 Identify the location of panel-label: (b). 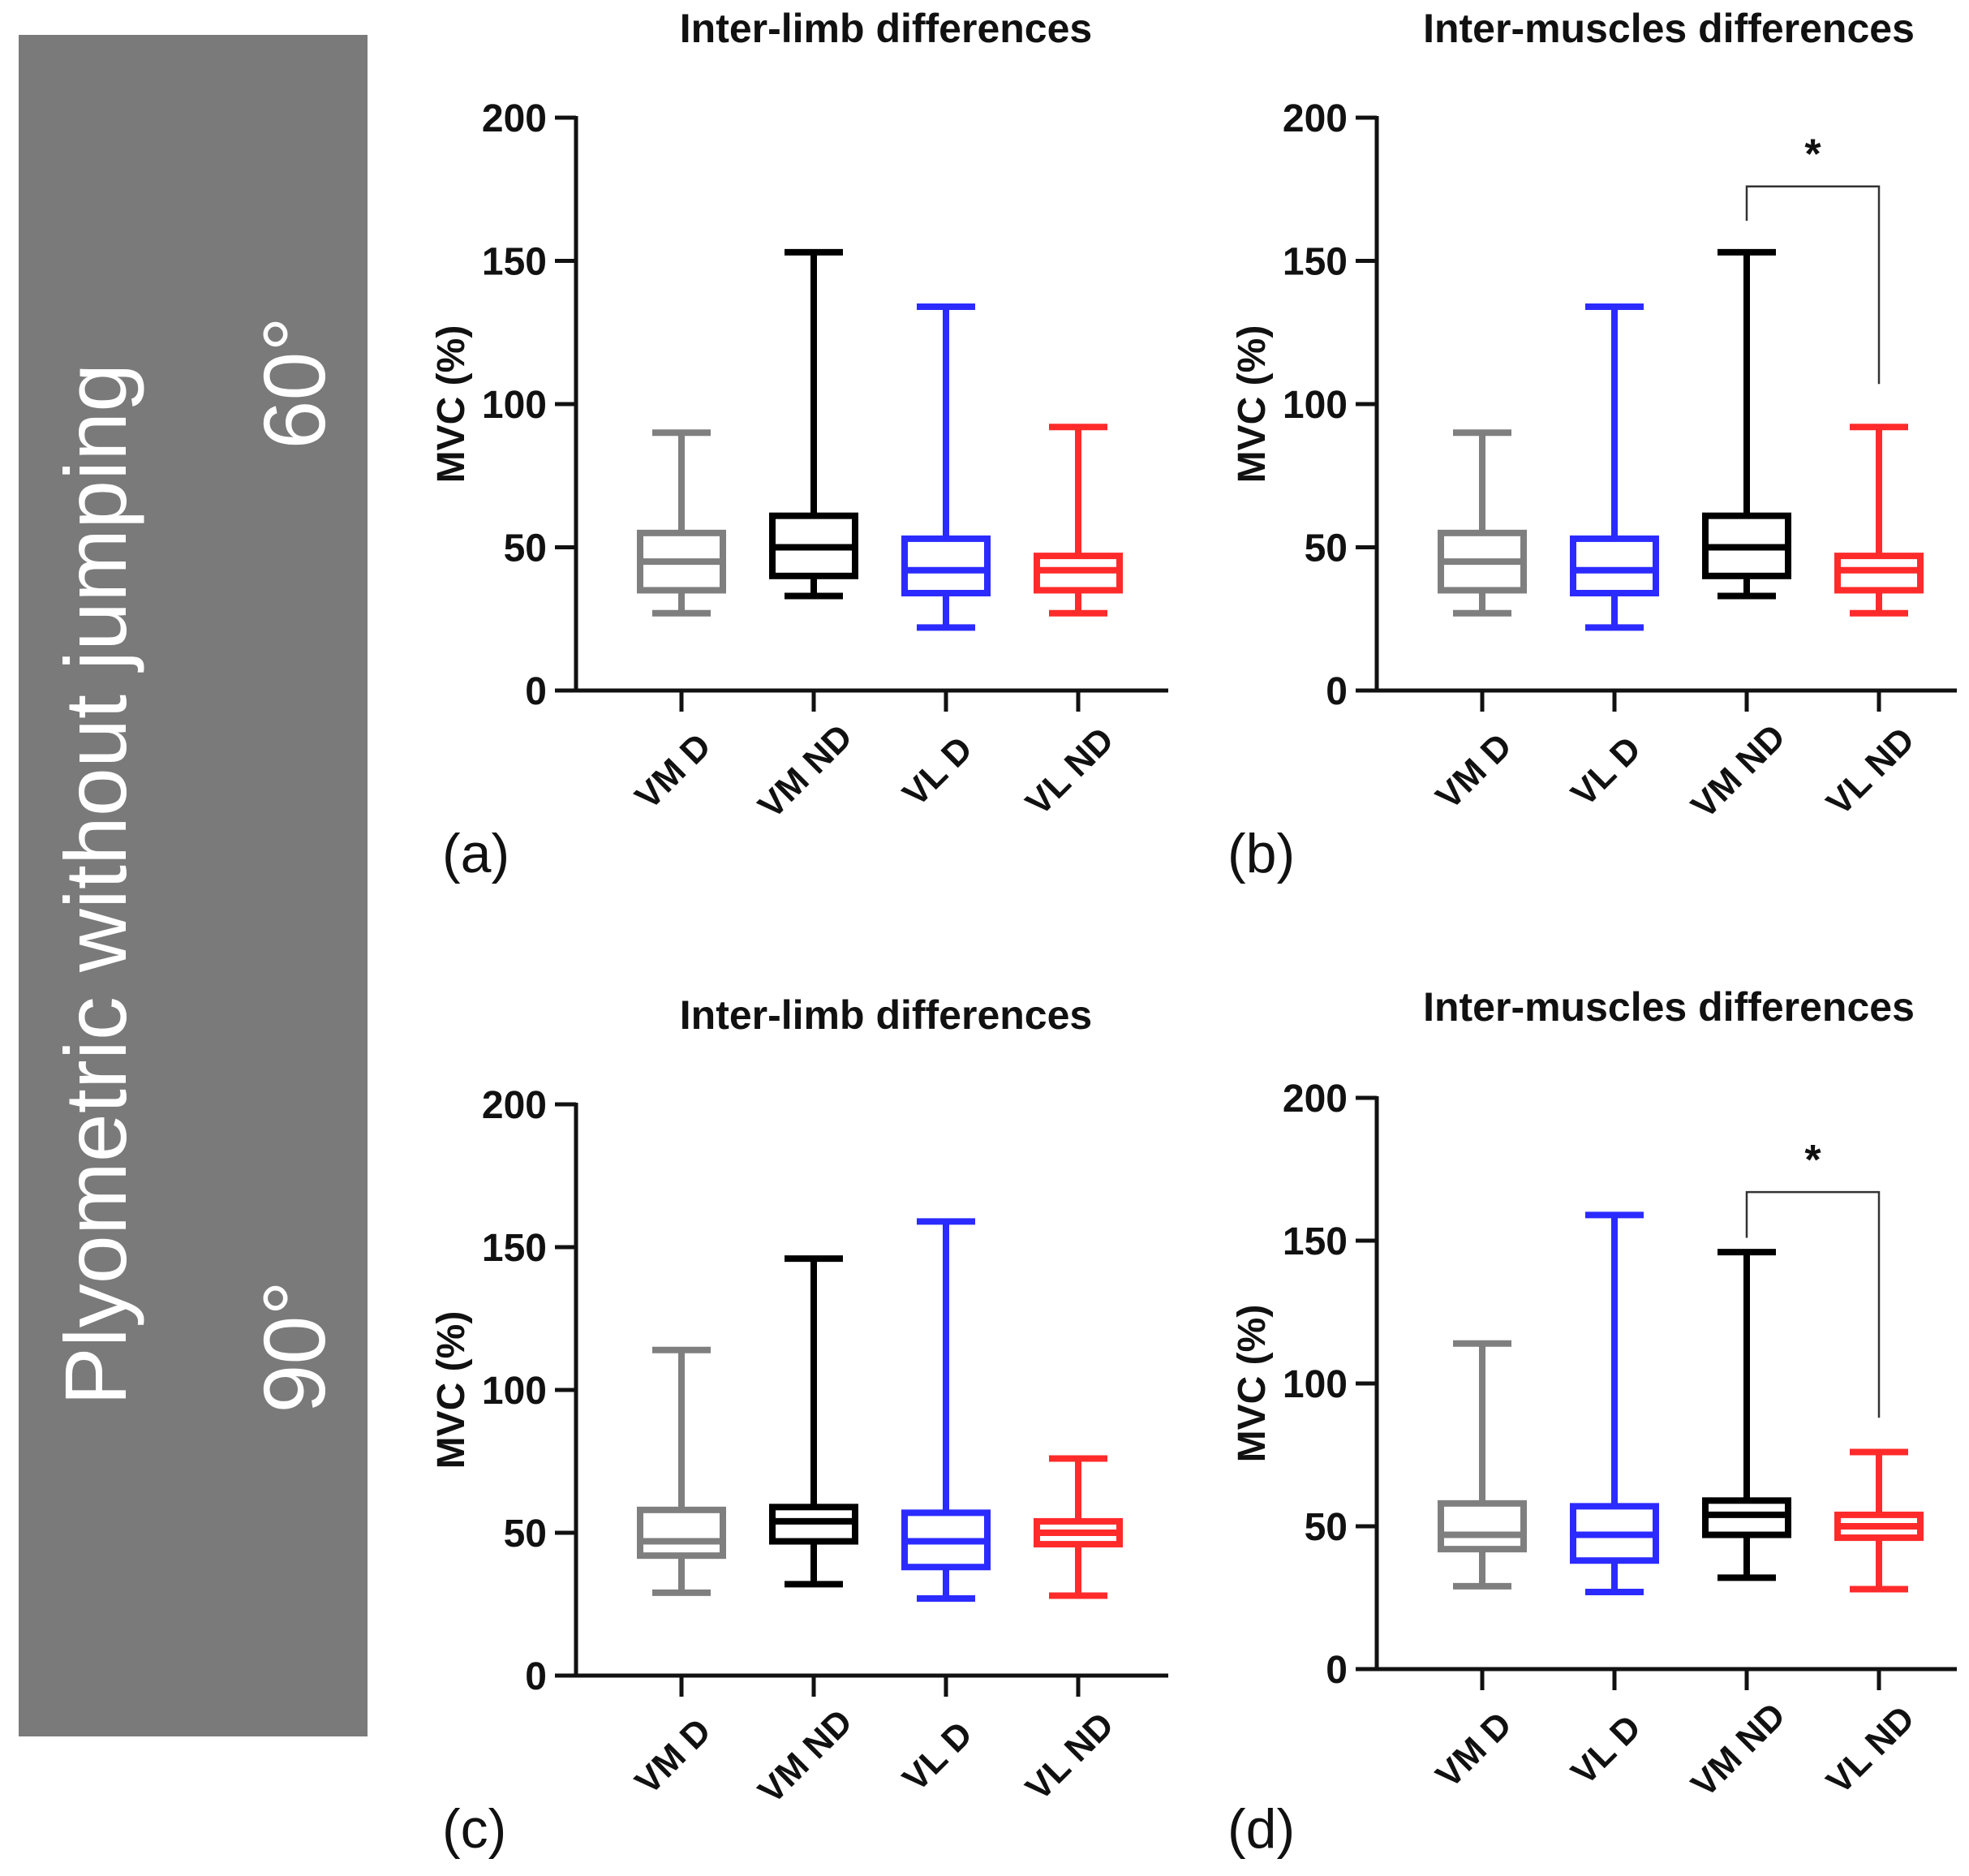
(1261, 853).